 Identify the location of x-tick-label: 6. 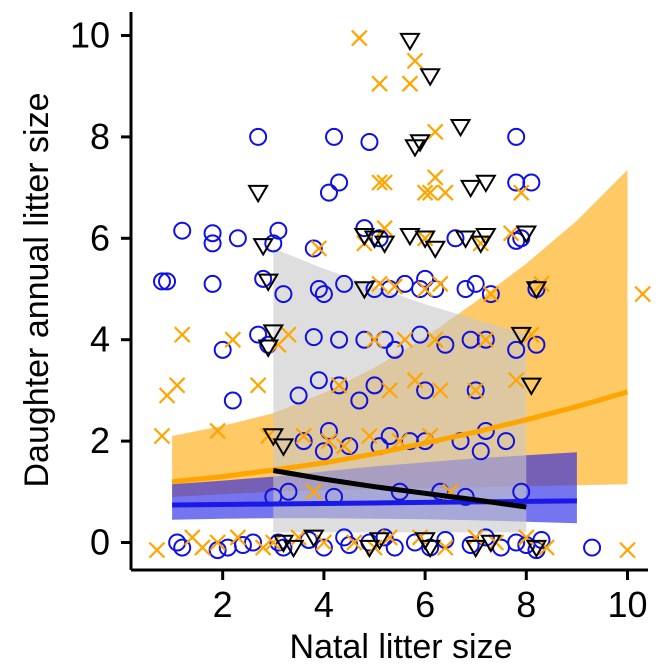
(425, 604).